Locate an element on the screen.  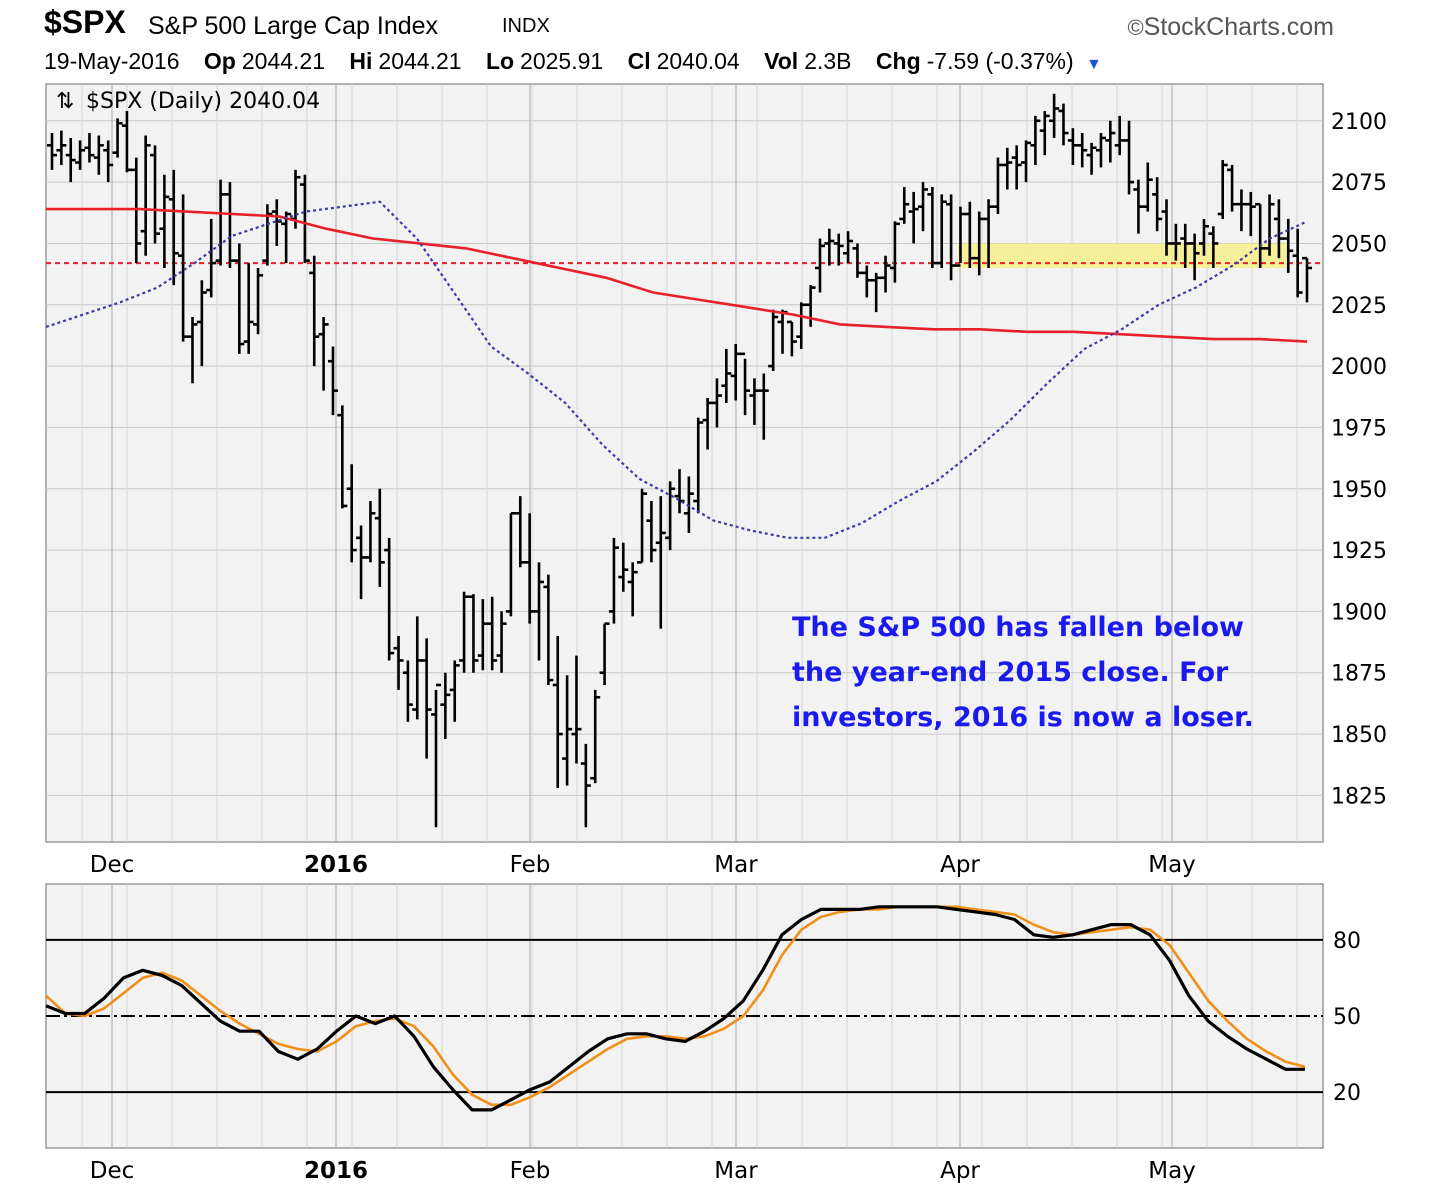
x-tick-label: Apr is located at coordinates (960, 865).